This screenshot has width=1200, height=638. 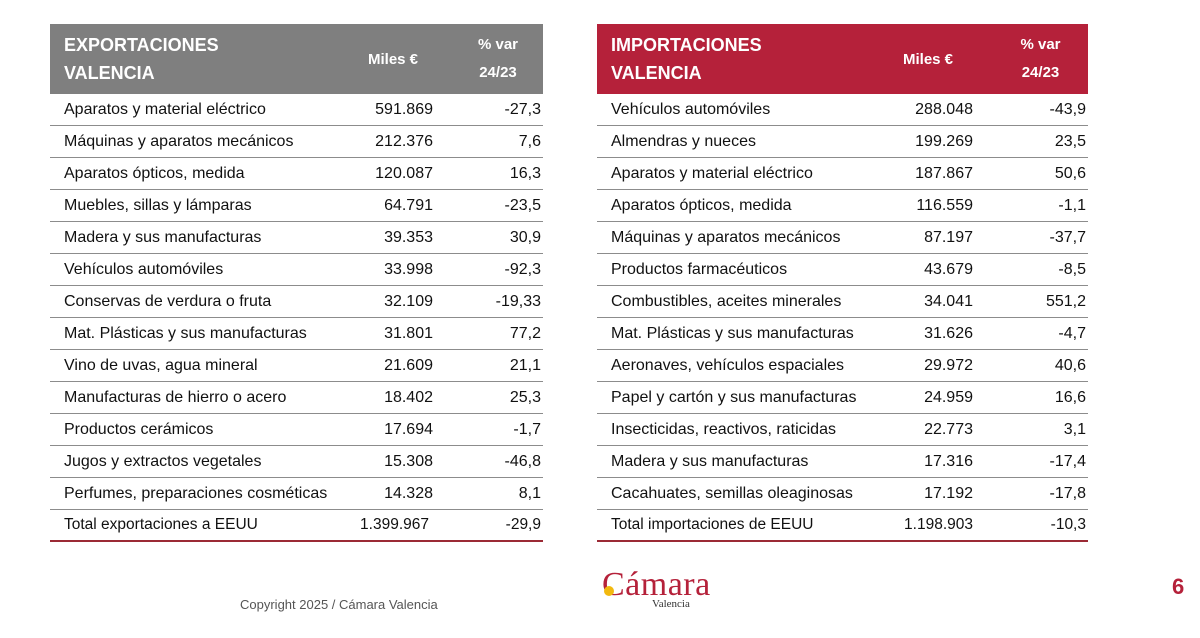 What do you see at coordinates (1040, 173) in the screenshot?
I see `cell-var: 50,6` at bounding box center [1040, 173].